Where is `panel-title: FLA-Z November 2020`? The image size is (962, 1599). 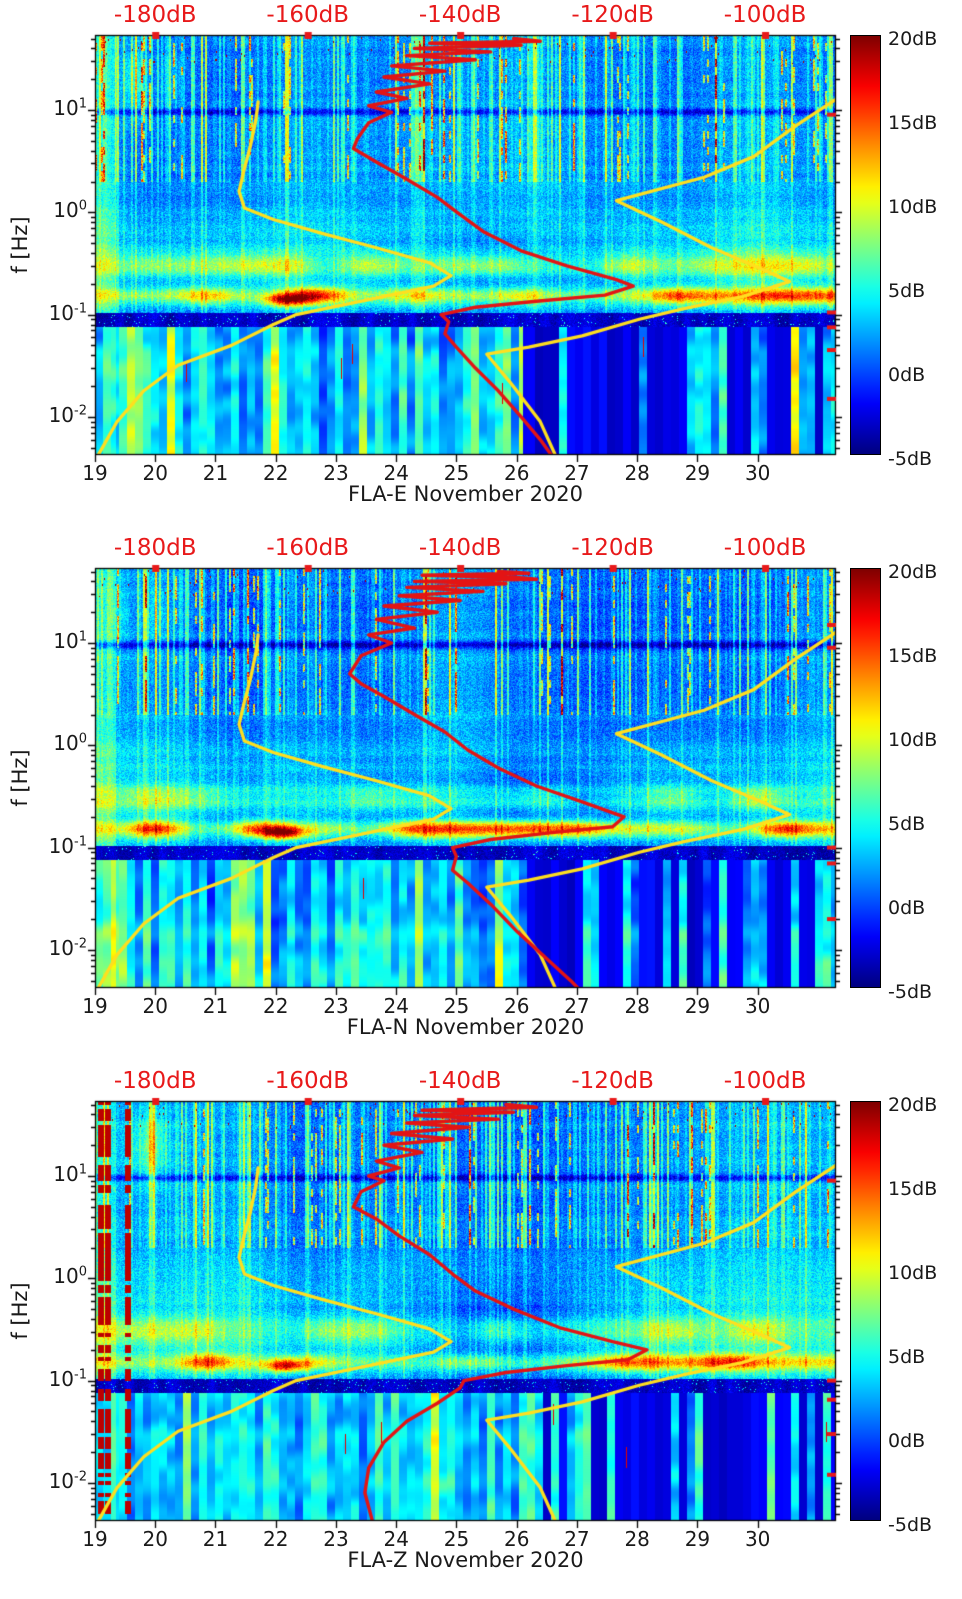
panel-title: FLA-Z November 2020 is located at coordinates (465, 1560).